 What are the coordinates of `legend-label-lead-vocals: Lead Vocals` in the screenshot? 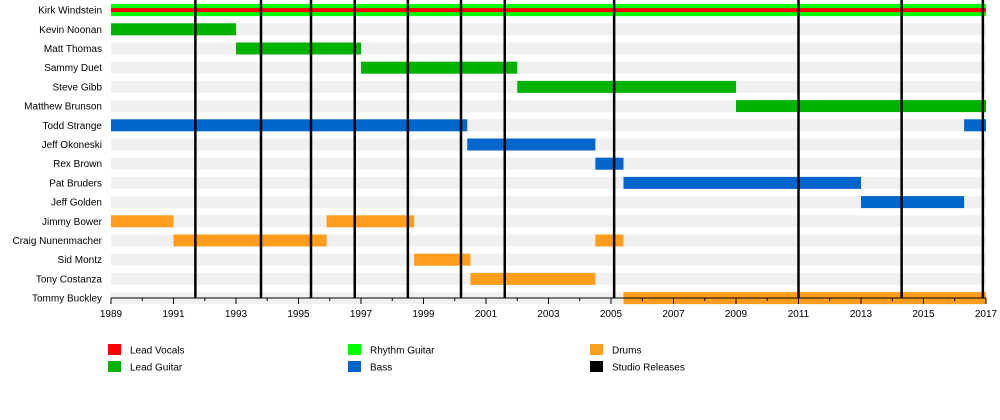 It's located at (157, 351).